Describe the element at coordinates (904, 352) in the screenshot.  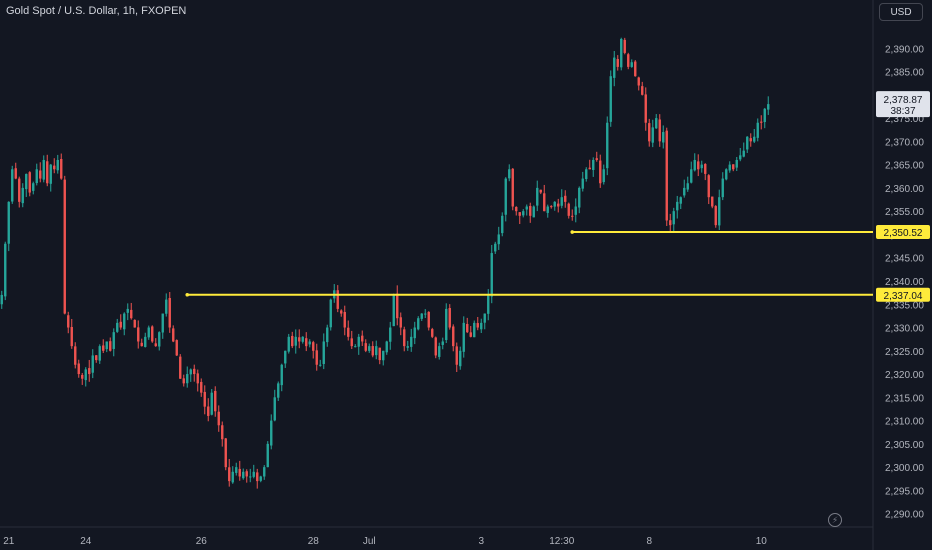
I see `y-tick-label: 2,325.00` at that location.